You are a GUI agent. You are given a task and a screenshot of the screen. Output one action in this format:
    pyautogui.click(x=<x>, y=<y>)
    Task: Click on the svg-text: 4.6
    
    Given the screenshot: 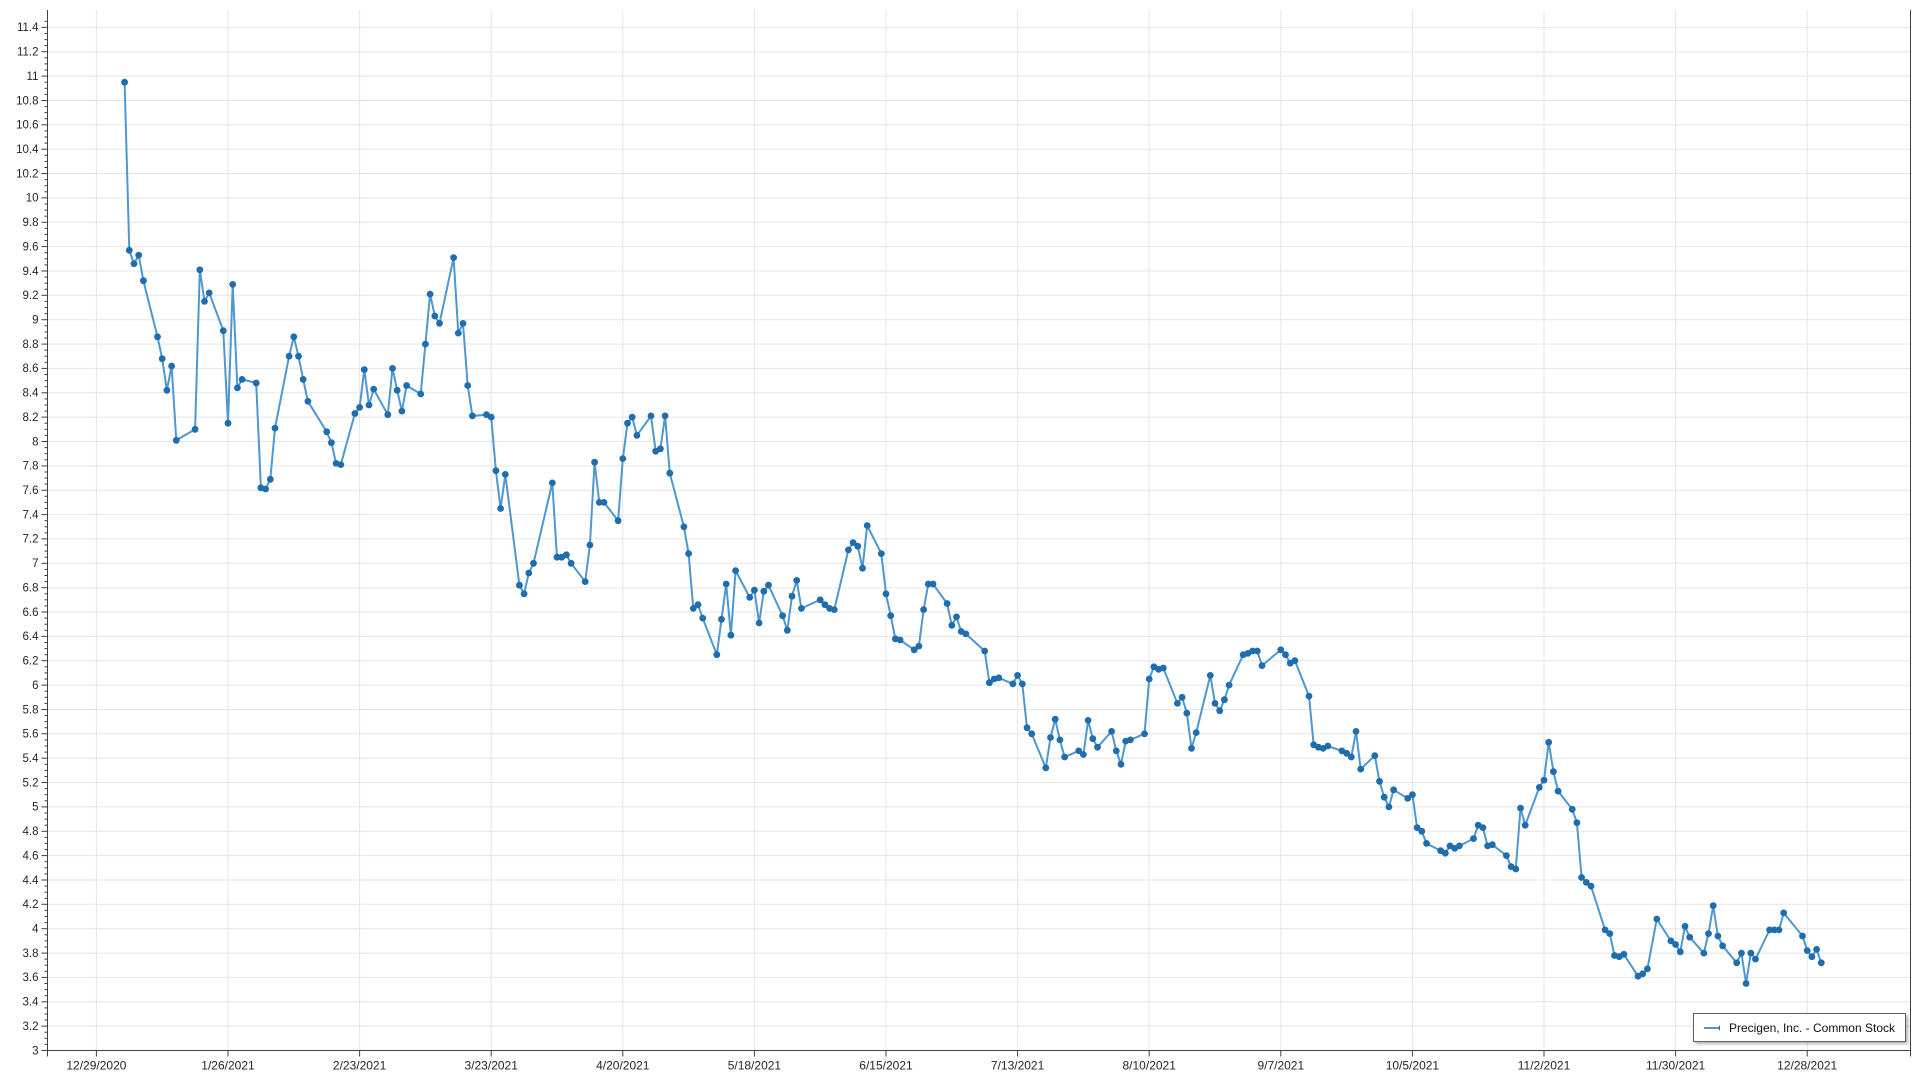 What is the action you would take?
    pyautogui.click(x=31, y=856)
    